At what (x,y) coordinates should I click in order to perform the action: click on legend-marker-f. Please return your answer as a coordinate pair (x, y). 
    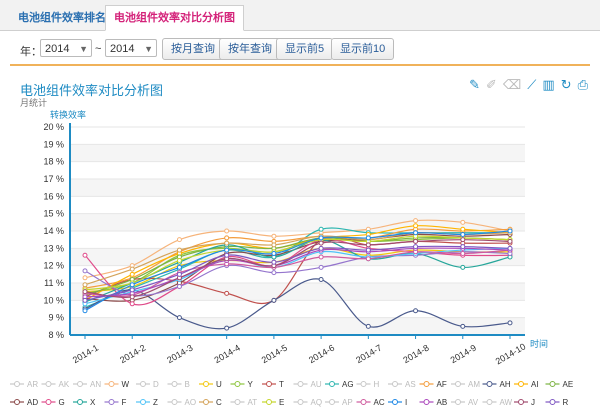
    Looking at the image, I should click on (111, 402).